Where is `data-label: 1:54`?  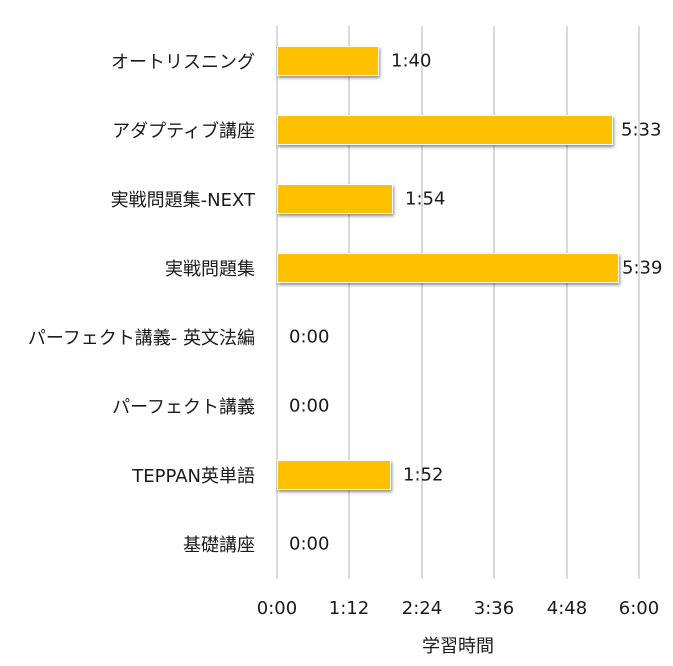
data-label: 1:54 is located at coordinates (425, 199).